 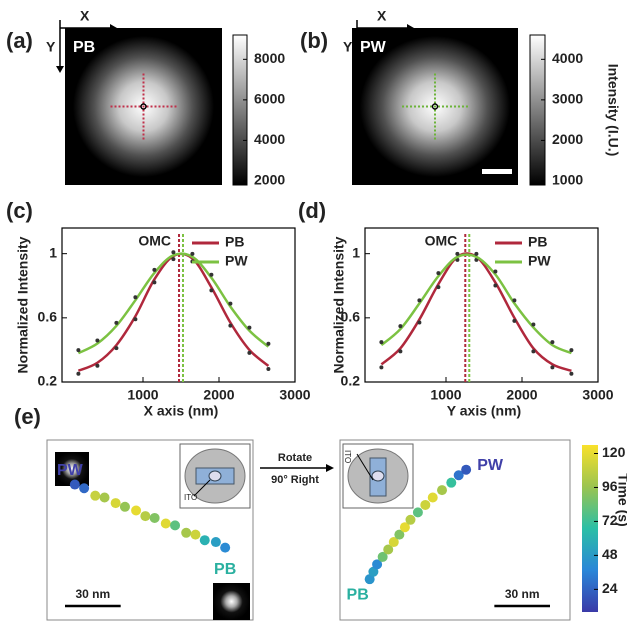 I want to click on panel-label: (c), so click(x=19, y=210).